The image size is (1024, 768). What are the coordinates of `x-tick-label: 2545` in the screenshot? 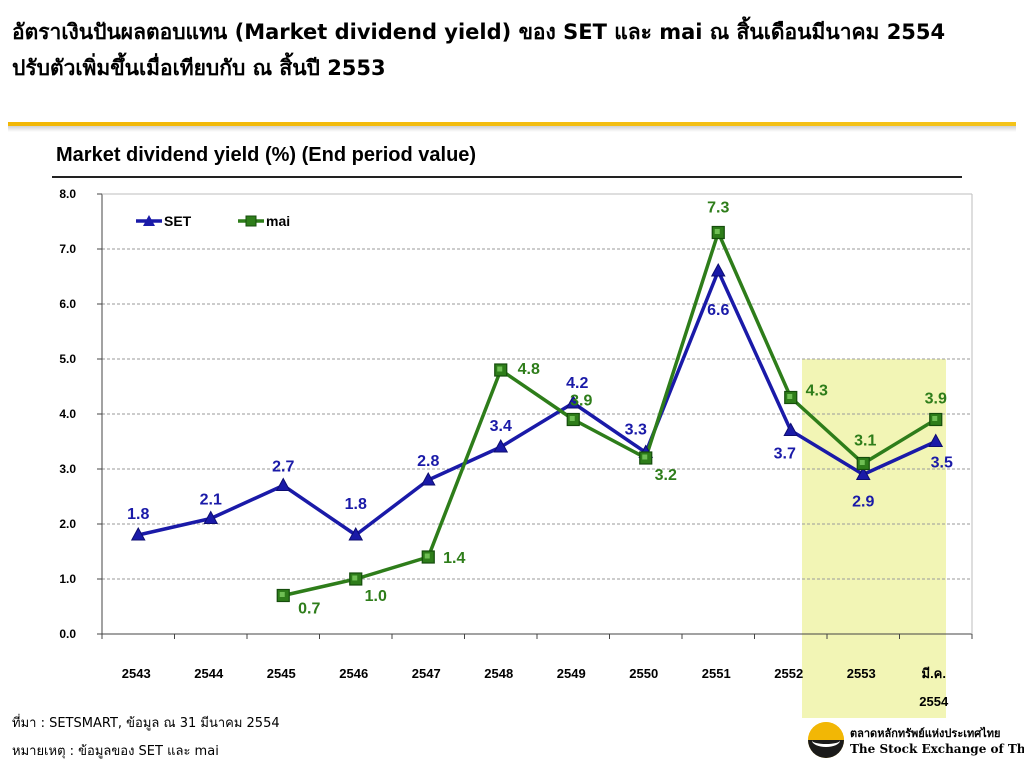 It's located at (281, 673).